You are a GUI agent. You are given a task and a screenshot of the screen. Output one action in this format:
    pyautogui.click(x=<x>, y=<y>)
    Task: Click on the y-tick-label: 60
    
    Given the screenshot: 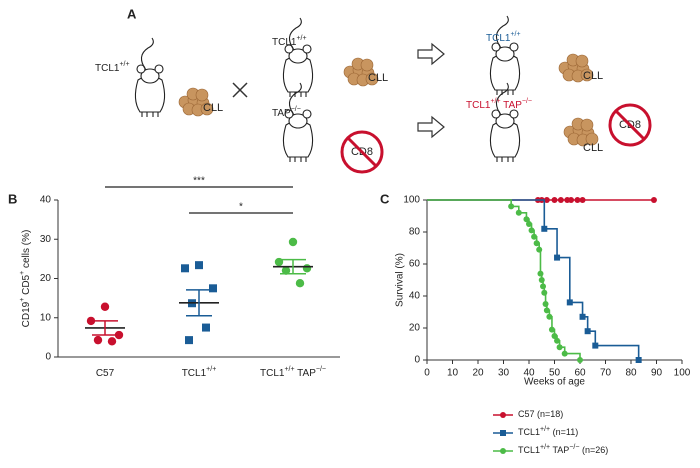 What is the action you would take?
    pyautogui.click(x=415, y=264)
    